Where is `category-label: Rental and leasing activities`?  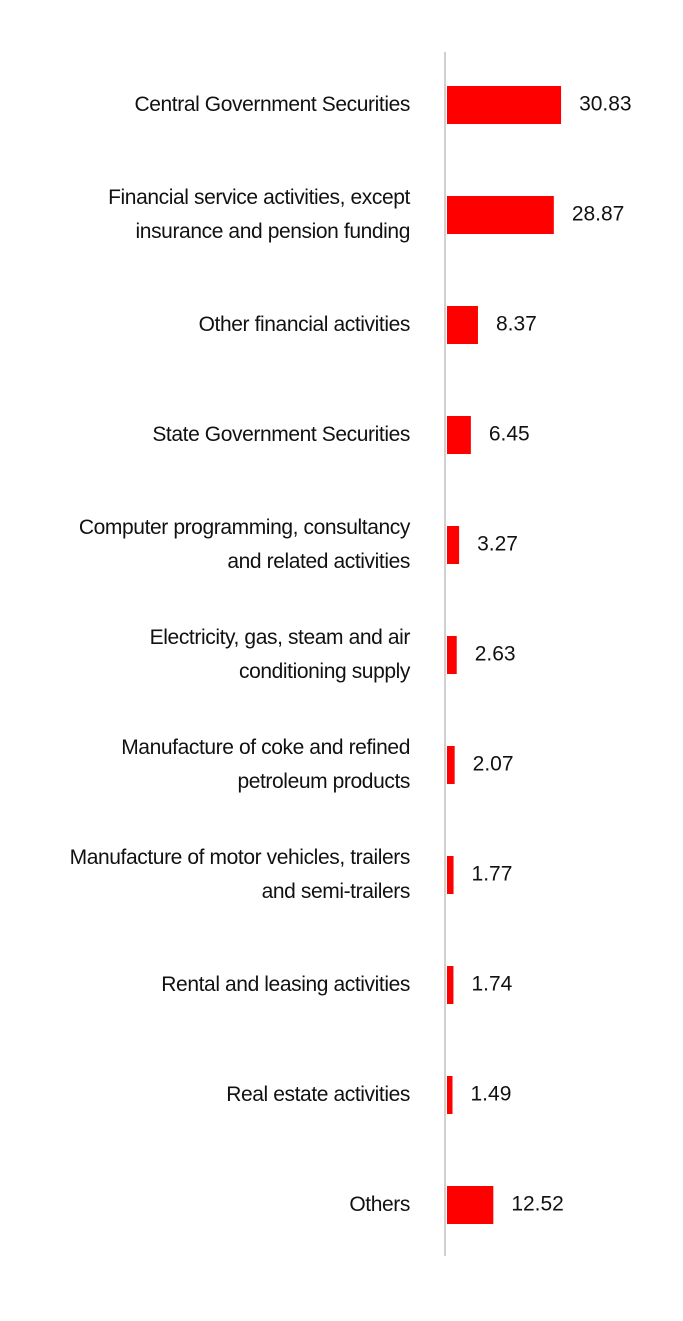 category-label: Rental and leasing activities is located at coordinates (285, 984).